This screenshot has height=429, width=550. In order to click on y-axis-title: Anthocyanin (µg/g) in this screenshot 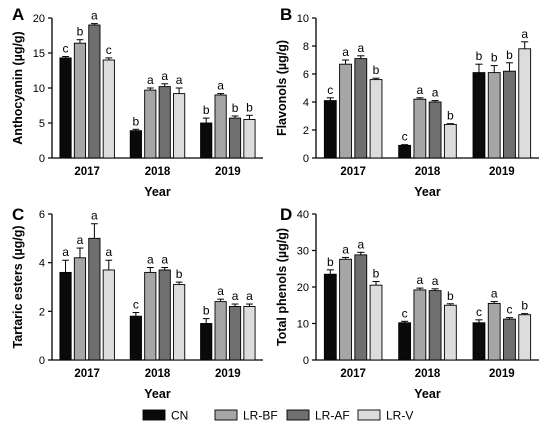, I will do `click(18, 87)`.